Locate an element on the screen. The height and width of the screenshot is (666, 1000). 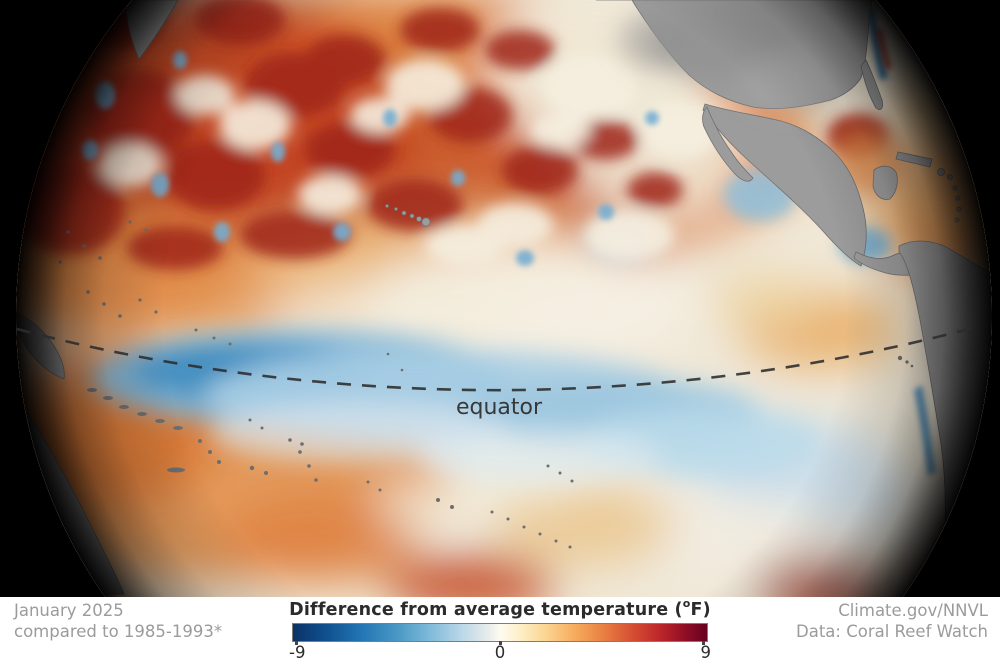
legend-title-suffix: F) is located at coordinates (700, 609).